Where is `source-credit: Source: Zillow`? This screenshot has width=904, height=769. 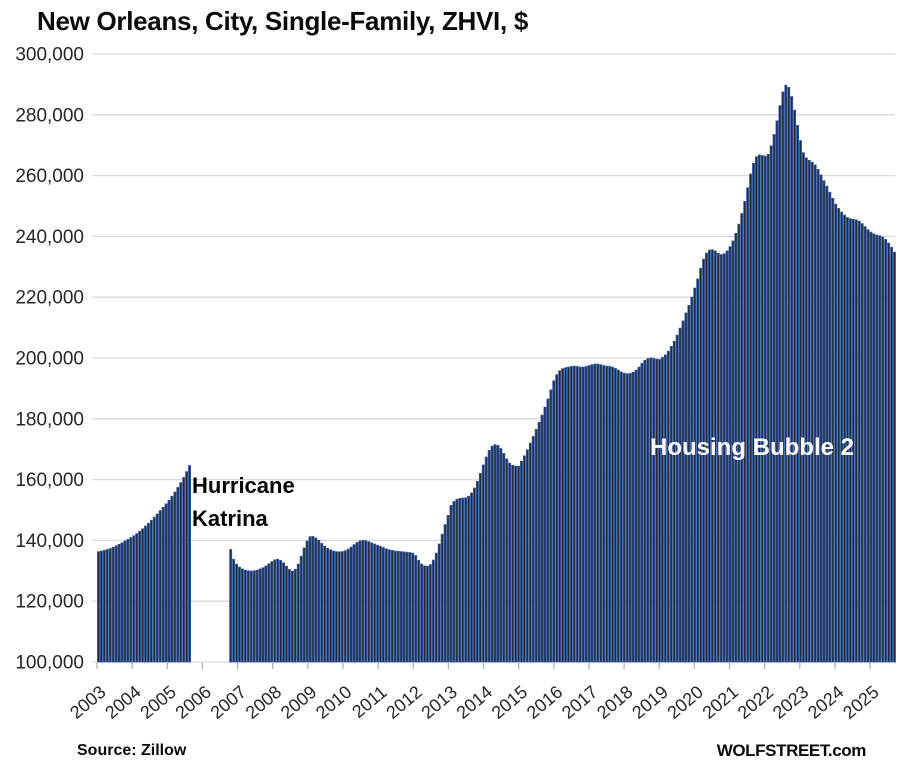
source-credit: Source: Zillow is located at coordinates (132, 750).